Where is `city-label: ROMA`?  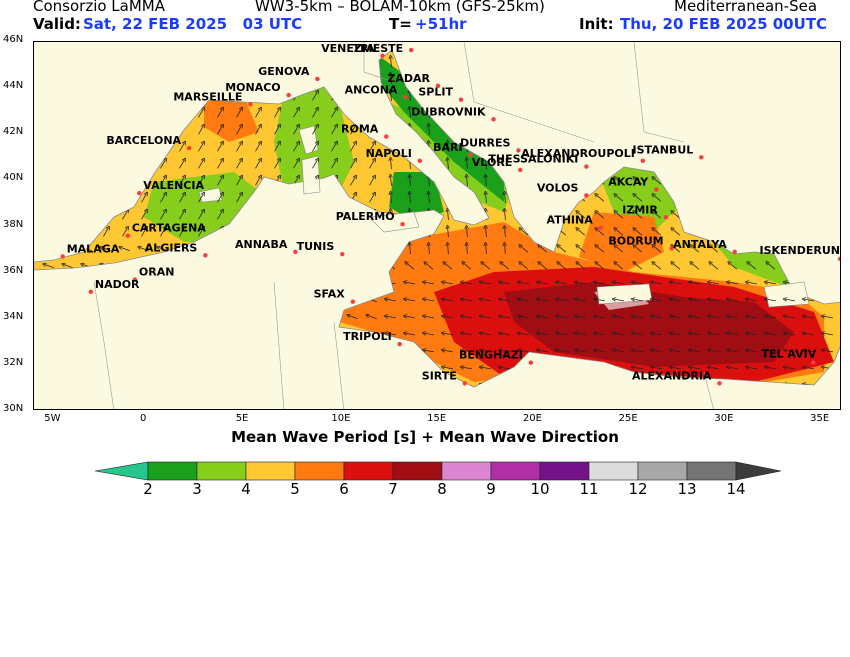 city-label: ROMA is located at coordinates (360, 129).